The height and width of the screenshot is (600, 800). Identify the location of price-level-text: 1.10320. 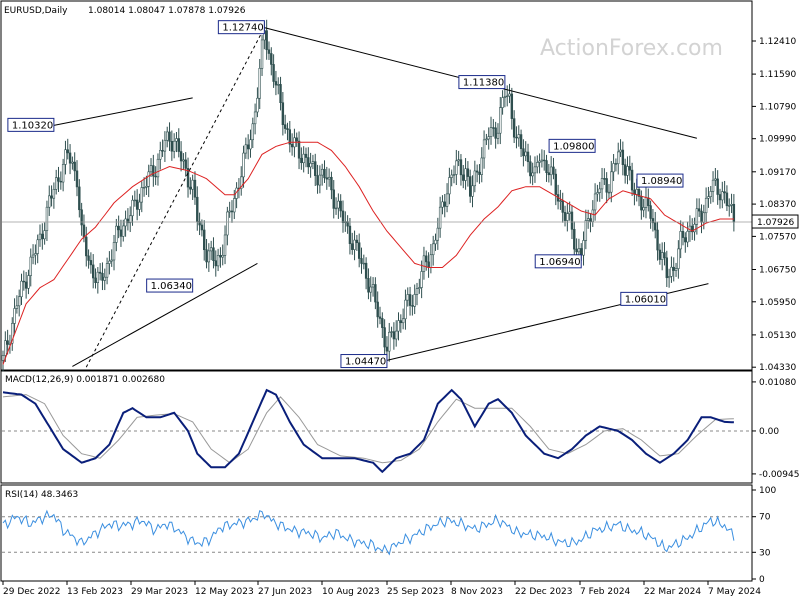
(32, 125).